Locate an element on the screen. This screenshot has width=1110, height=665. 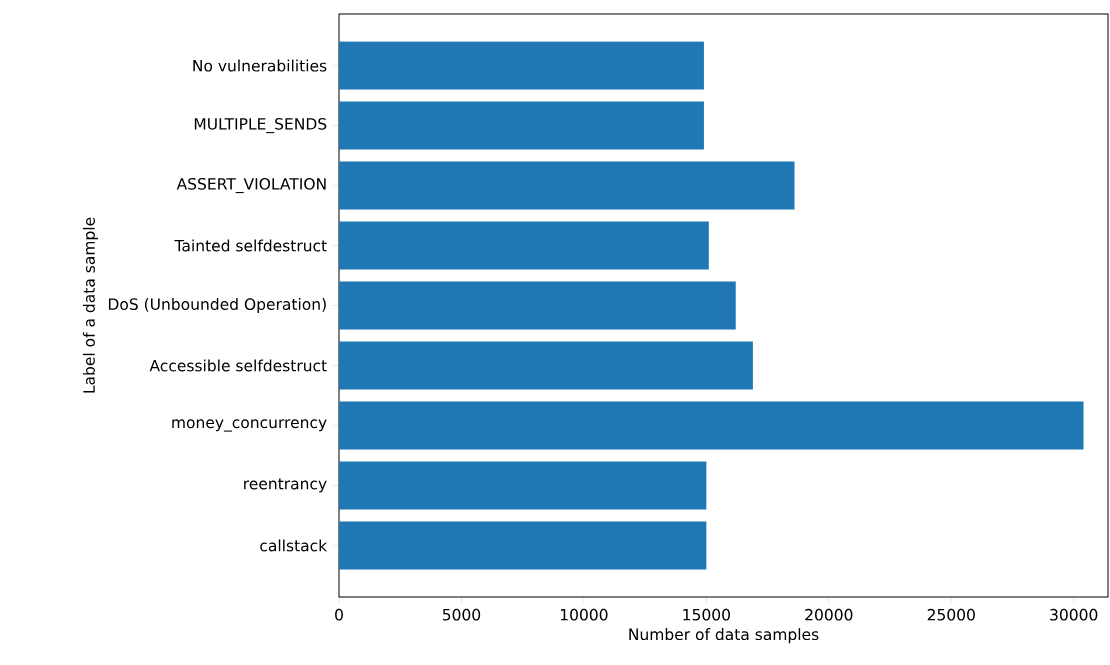
y-tick-label: ASSERT_VIOLATION is located at coordinates (251, 185).